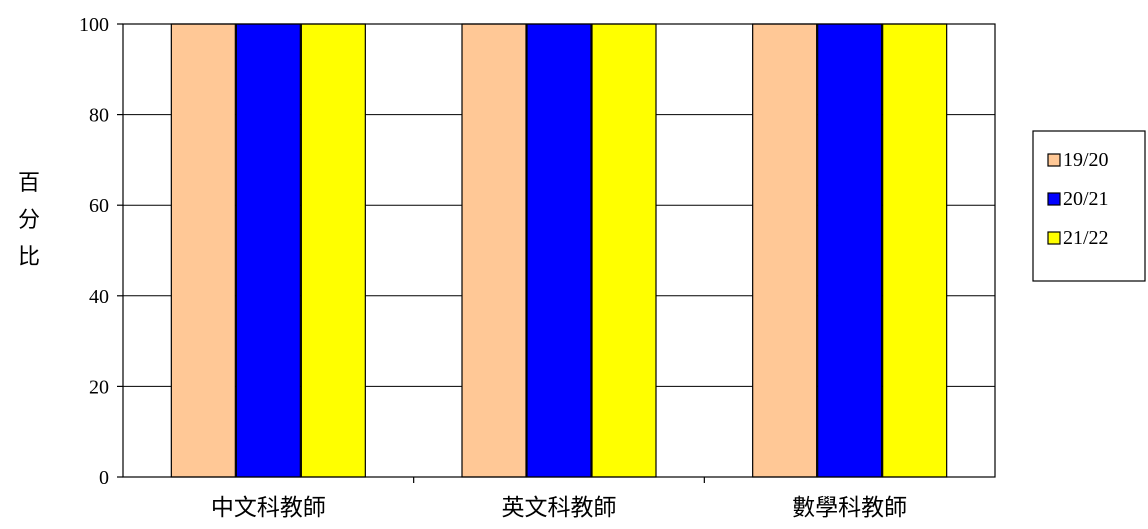 This screenshot has width=1148, height=529. What do you see at coordinates (29, 257) in the screenshot?
I see `y-axis-label-char: 比` at bounding box center [29, 257].